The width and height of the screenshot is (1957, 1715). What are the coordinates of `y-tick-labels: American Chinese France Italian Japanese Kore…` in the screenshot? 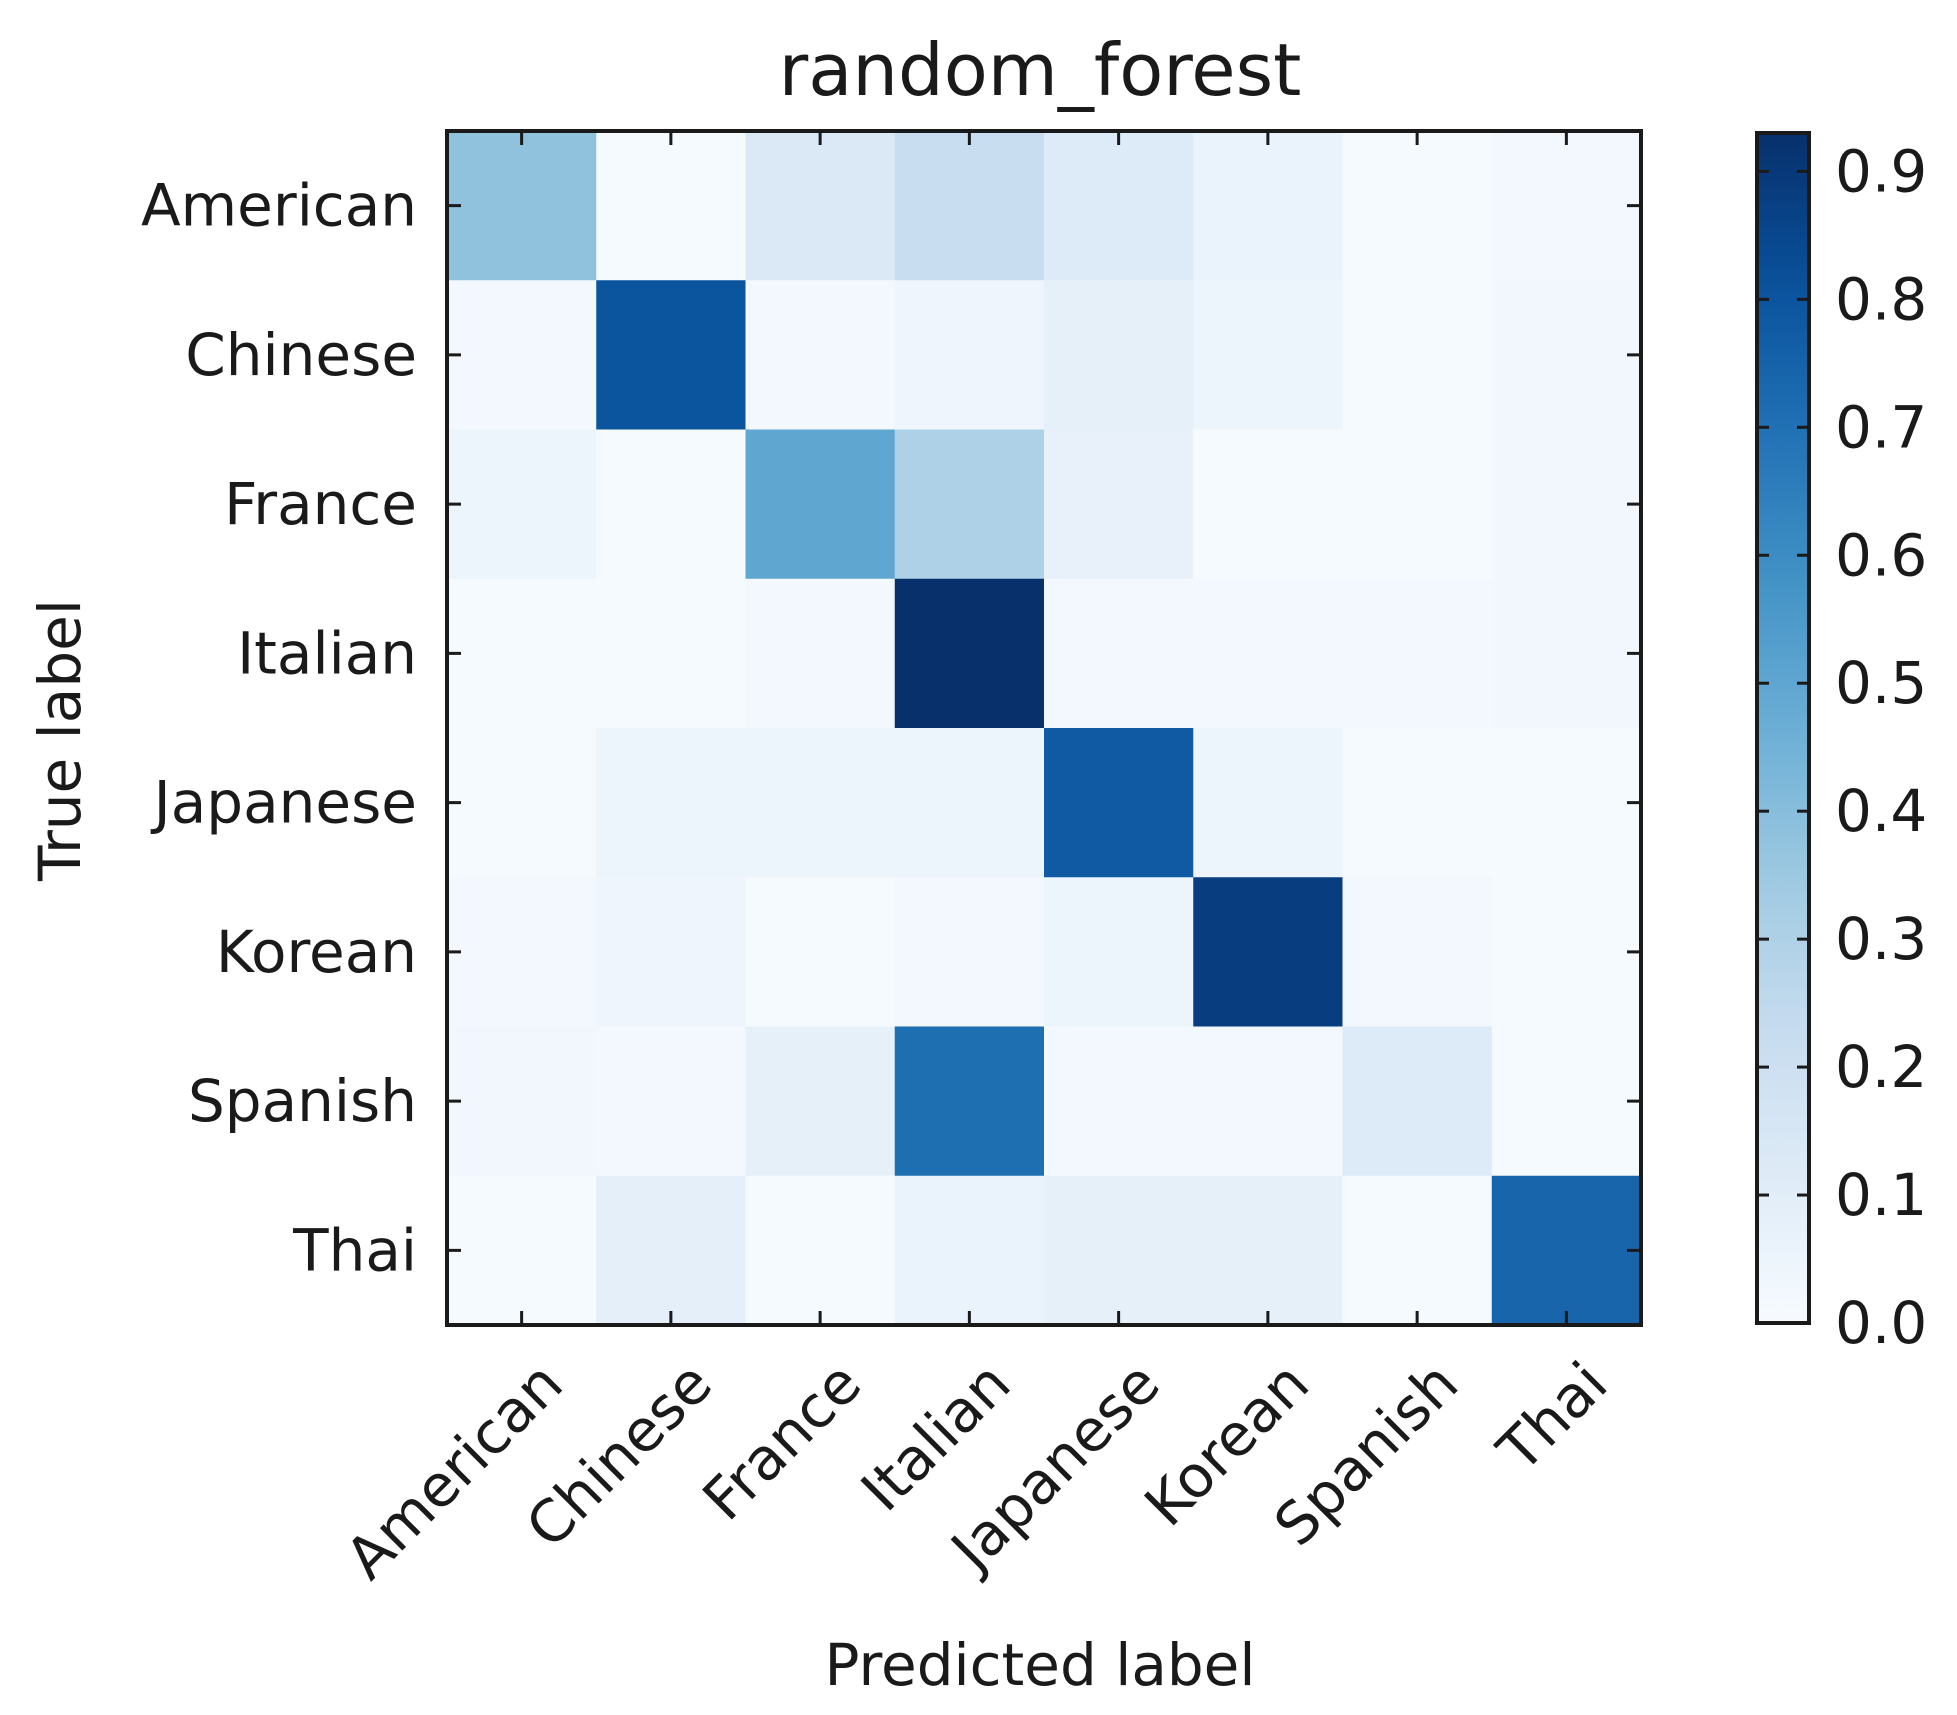 It's located at (279, 728).